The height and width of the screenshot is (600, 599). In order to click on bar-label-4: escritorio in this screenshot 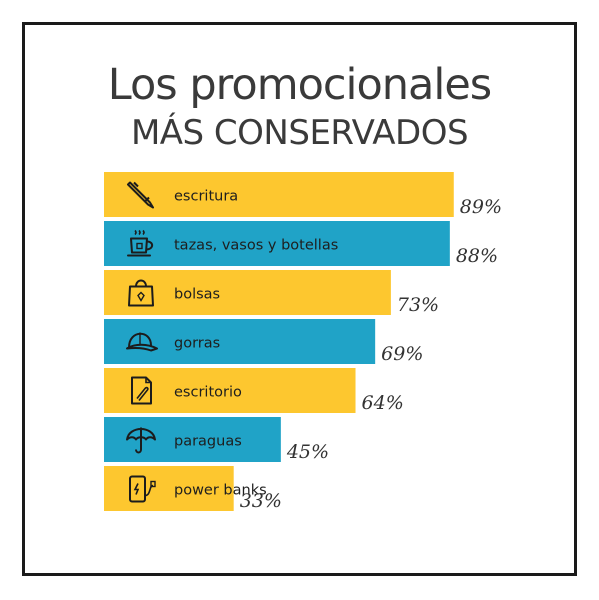, I will do `click(208, 393)`.